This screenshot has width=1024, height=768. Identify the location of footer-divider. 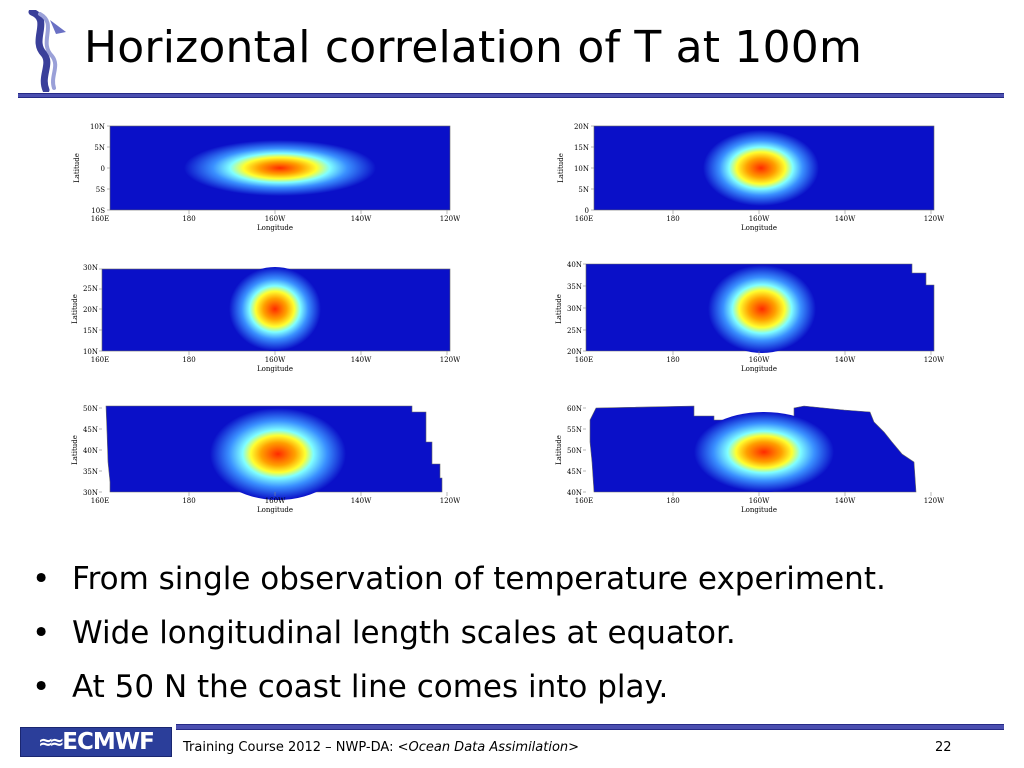
(590, 727).